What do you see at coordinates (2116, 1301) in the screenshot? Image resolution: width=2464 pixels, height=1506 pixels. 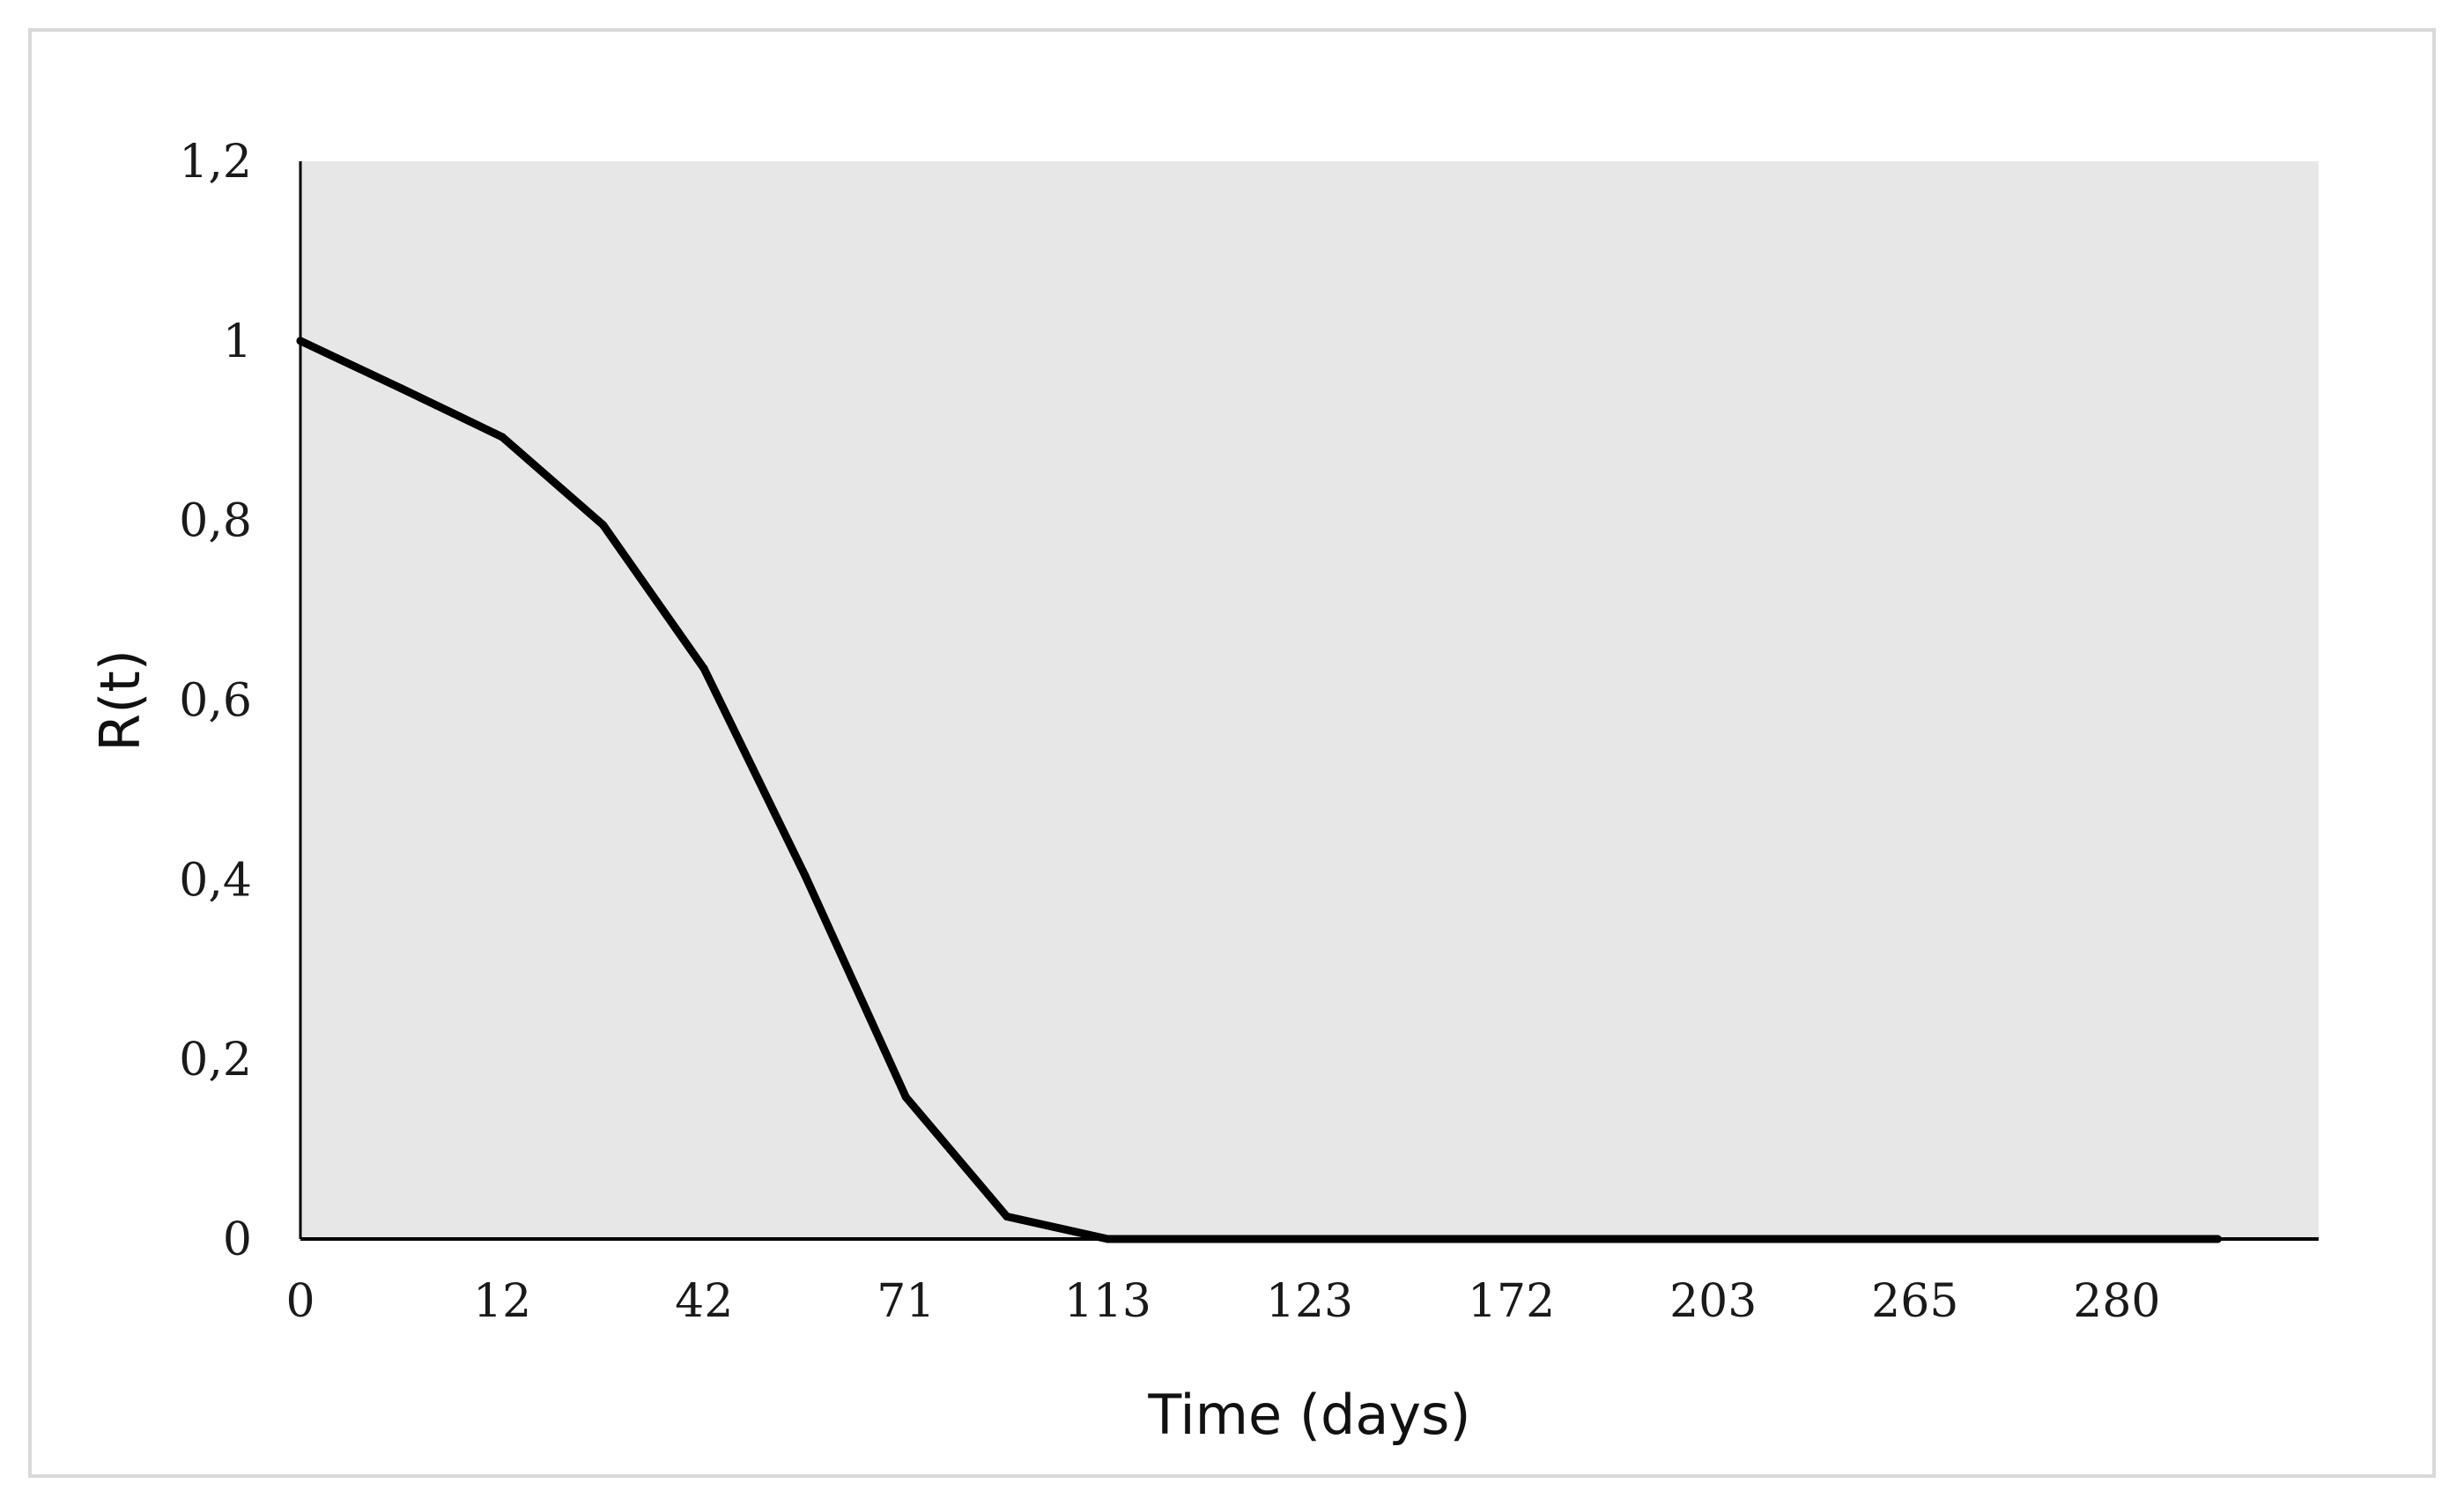 I see `x-tick-label: 280` at bounding box center [2116, 1301].